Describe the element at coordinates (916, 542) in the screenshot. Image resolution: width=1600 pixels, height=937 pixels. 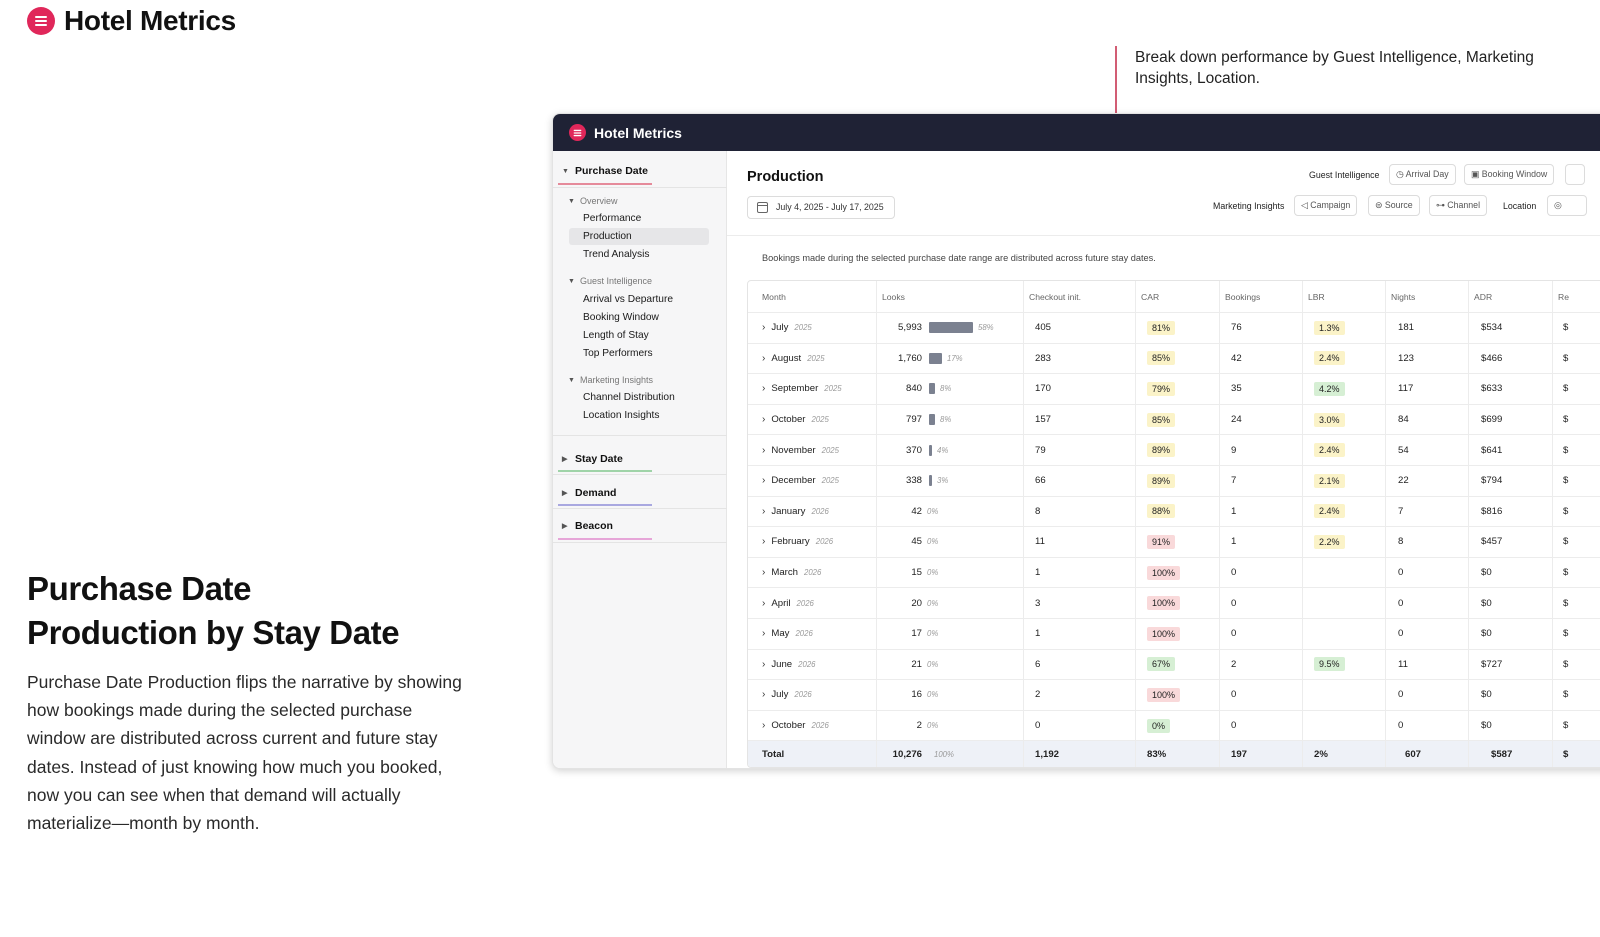
I see `row-looks: 45` at that location.